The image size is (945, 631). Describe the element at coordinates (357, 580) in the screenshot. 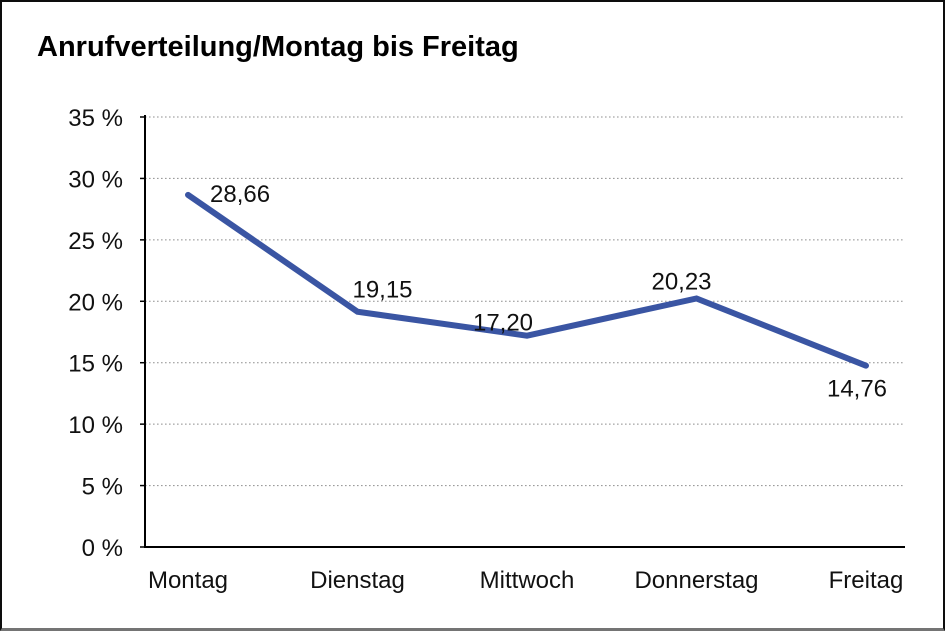

I see `x-category-label: Dienstag` at that location.